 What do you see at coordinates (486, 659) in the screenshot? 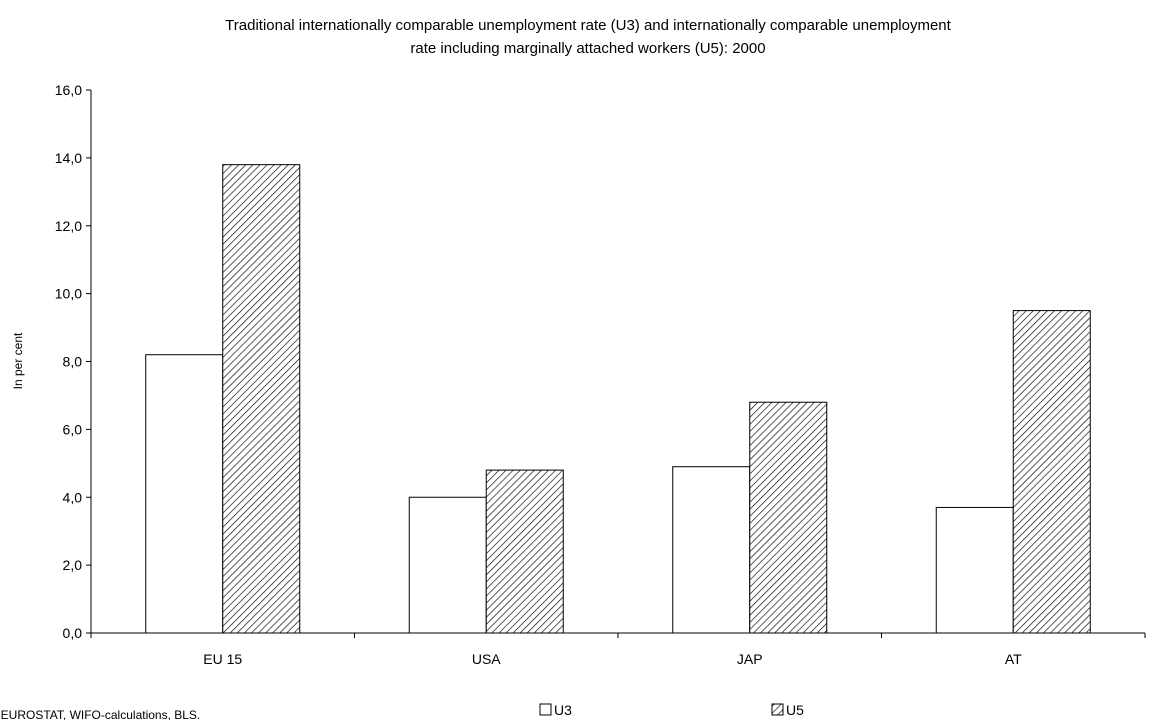
I see `x-category-label: USA` at bounding box center [486, 659].